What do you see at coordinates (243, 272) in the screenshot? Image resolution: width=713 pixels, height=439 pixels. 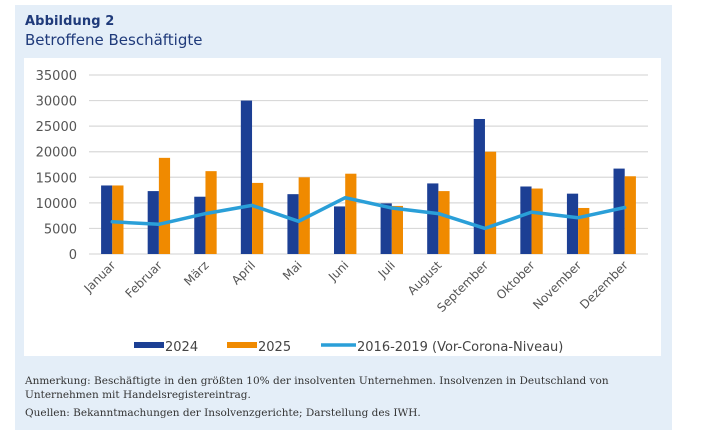 I see `x-tick-label: April` at bounding box center [243, 272].